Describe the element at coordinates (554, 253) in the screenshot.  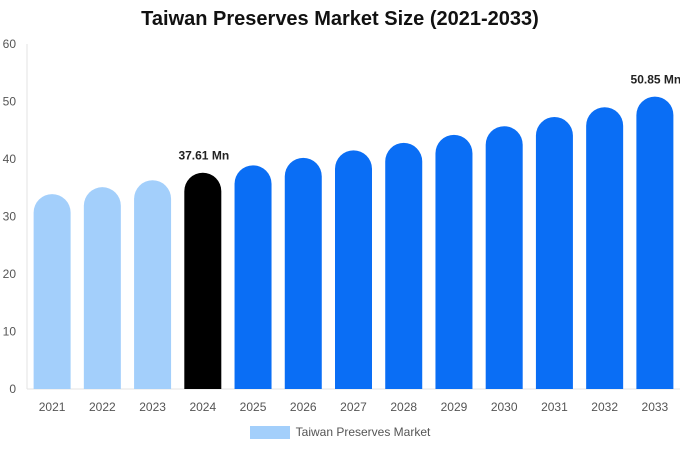
I see `bar-2031` at that location.